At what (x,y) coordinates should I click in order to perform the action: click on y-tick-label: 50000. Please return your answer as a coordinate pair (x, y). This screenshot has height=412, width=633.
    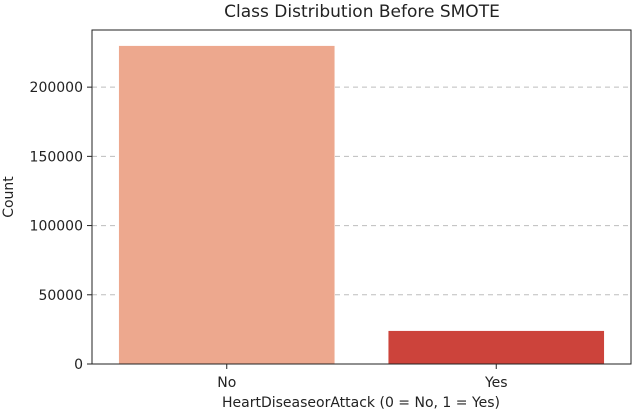
    Looking at the image, I should click on (60, 296).